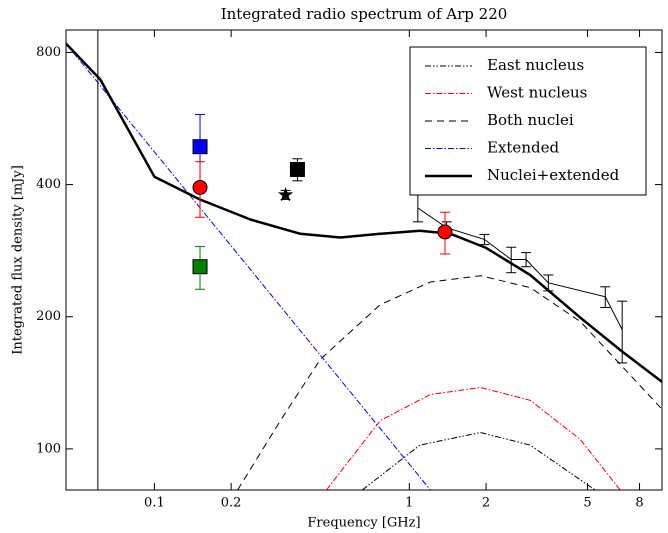 The width and height of the screenshot is (668, 533). I want to click on x-tick-label: 8, so click(639, 503).